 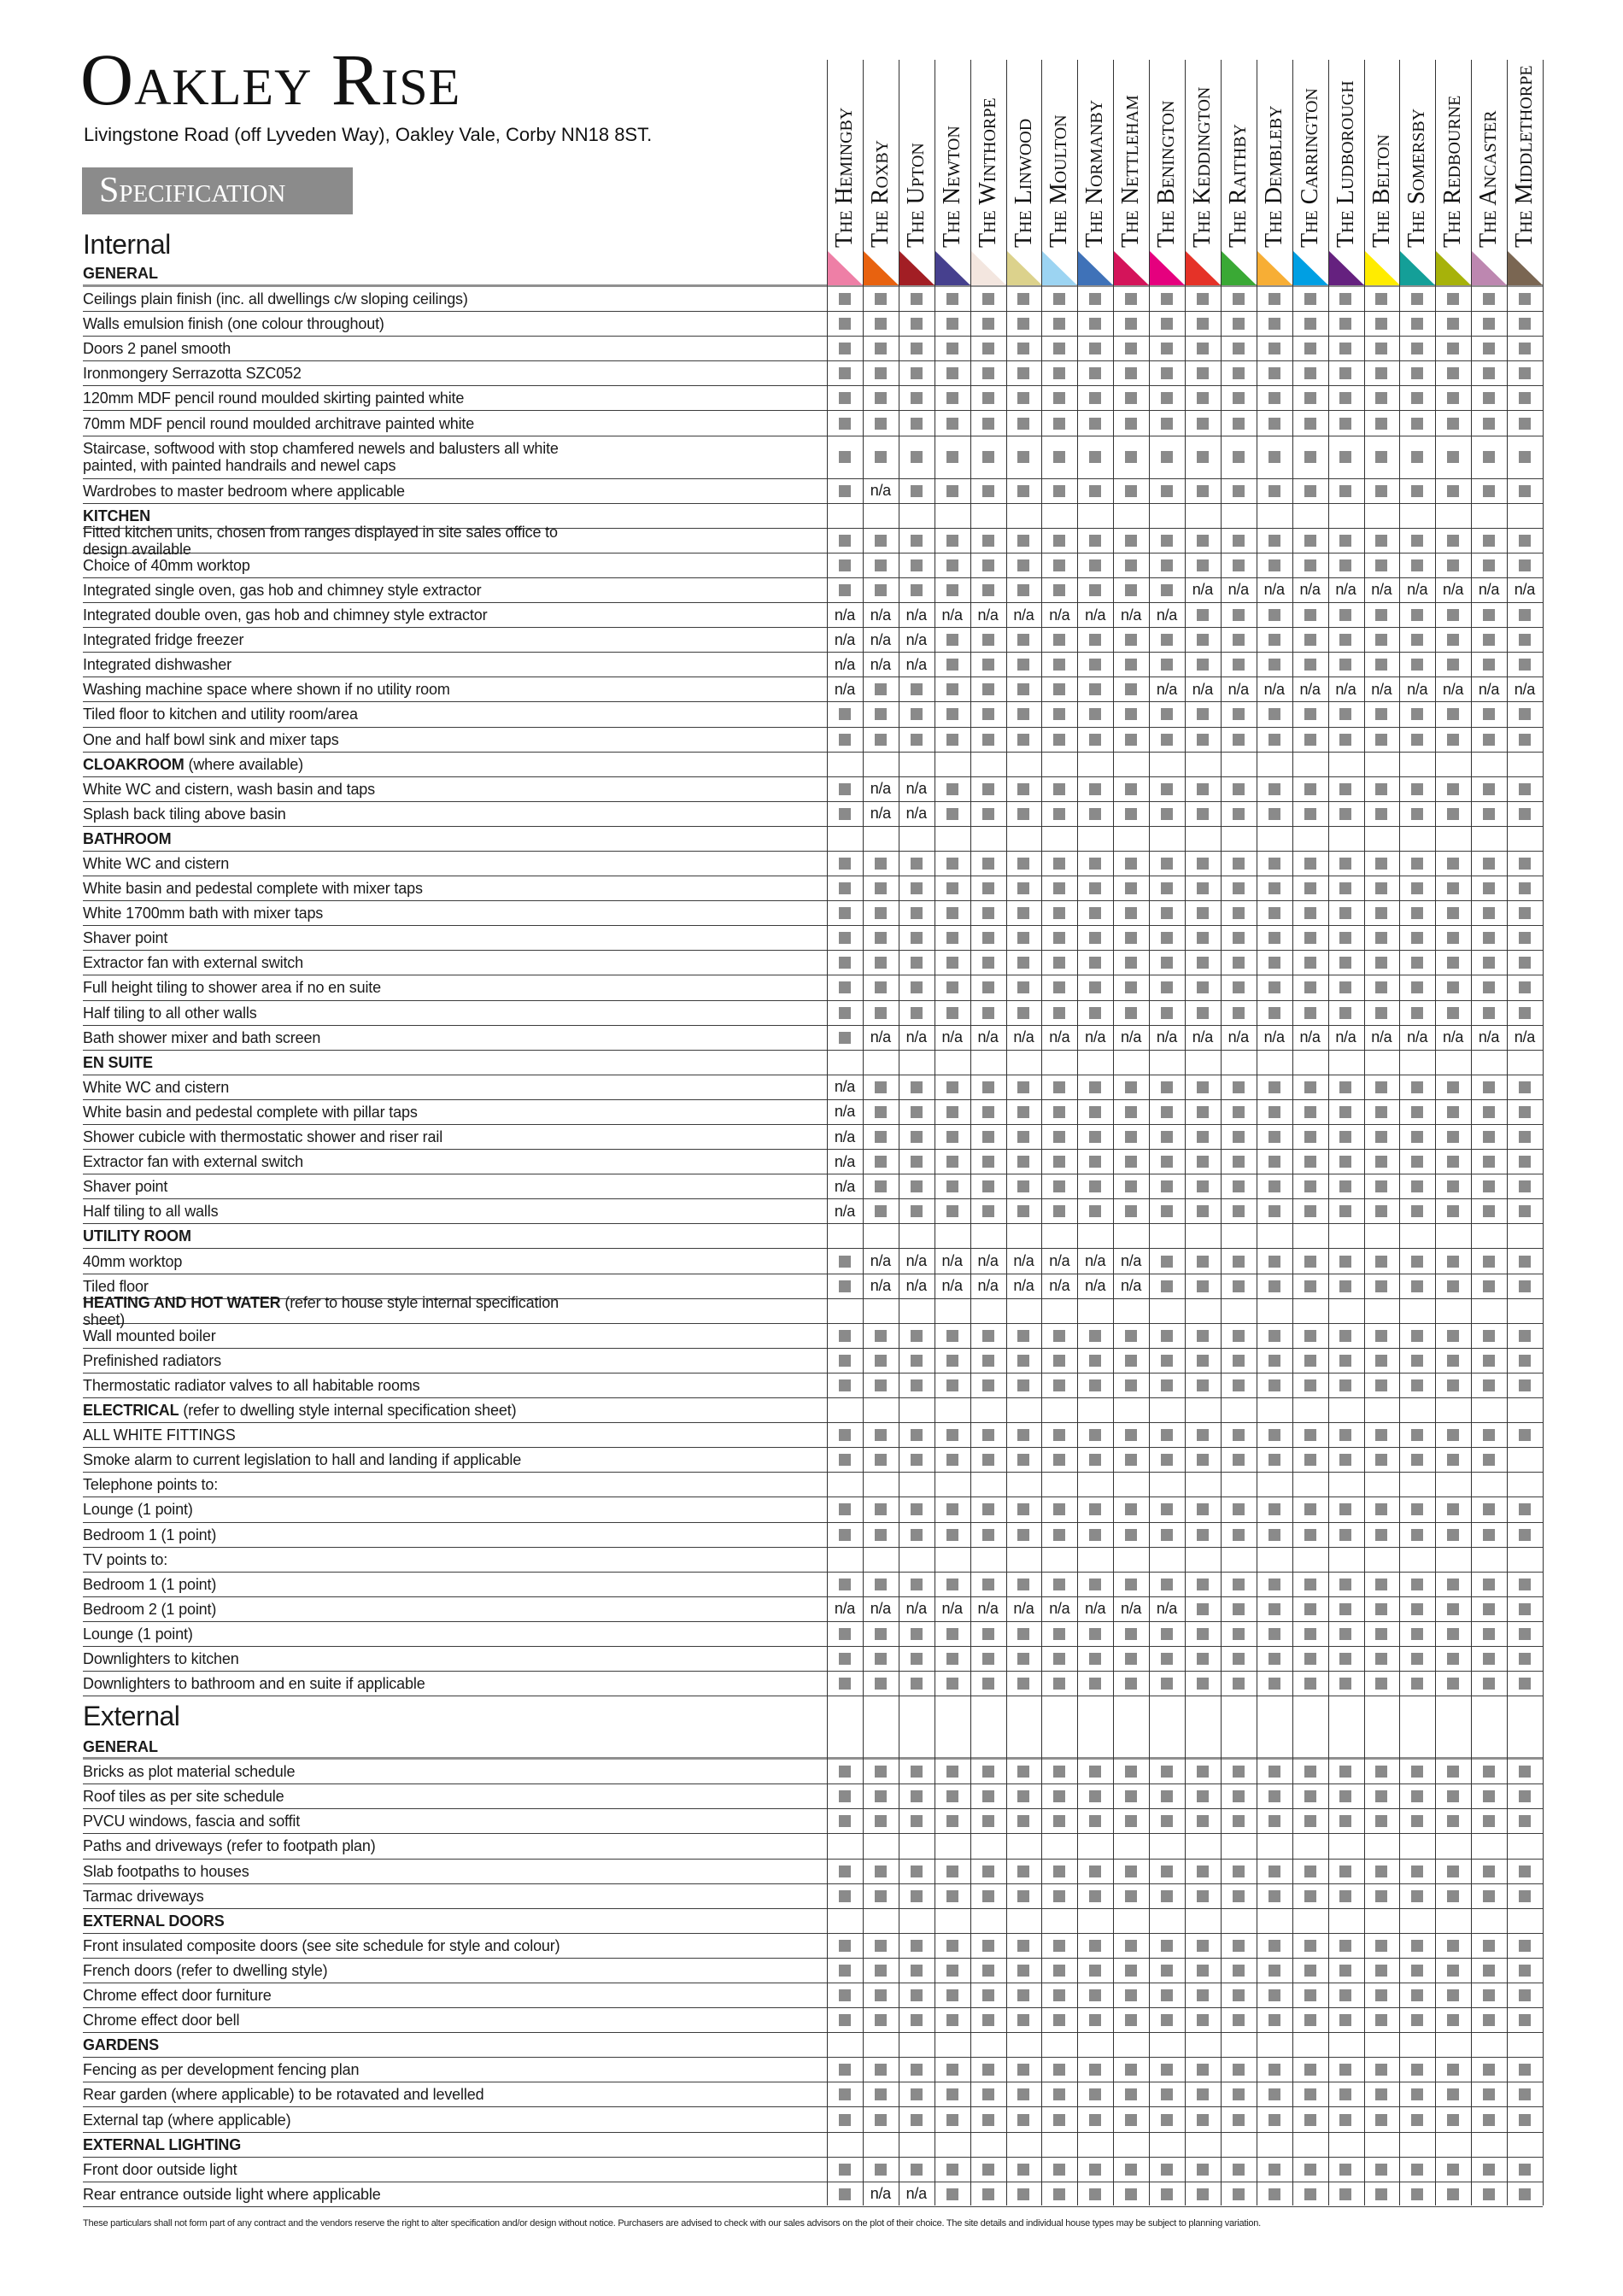 I want to click on row-label: Bedroom 2 (1 point), so click(x=150, y=1609).